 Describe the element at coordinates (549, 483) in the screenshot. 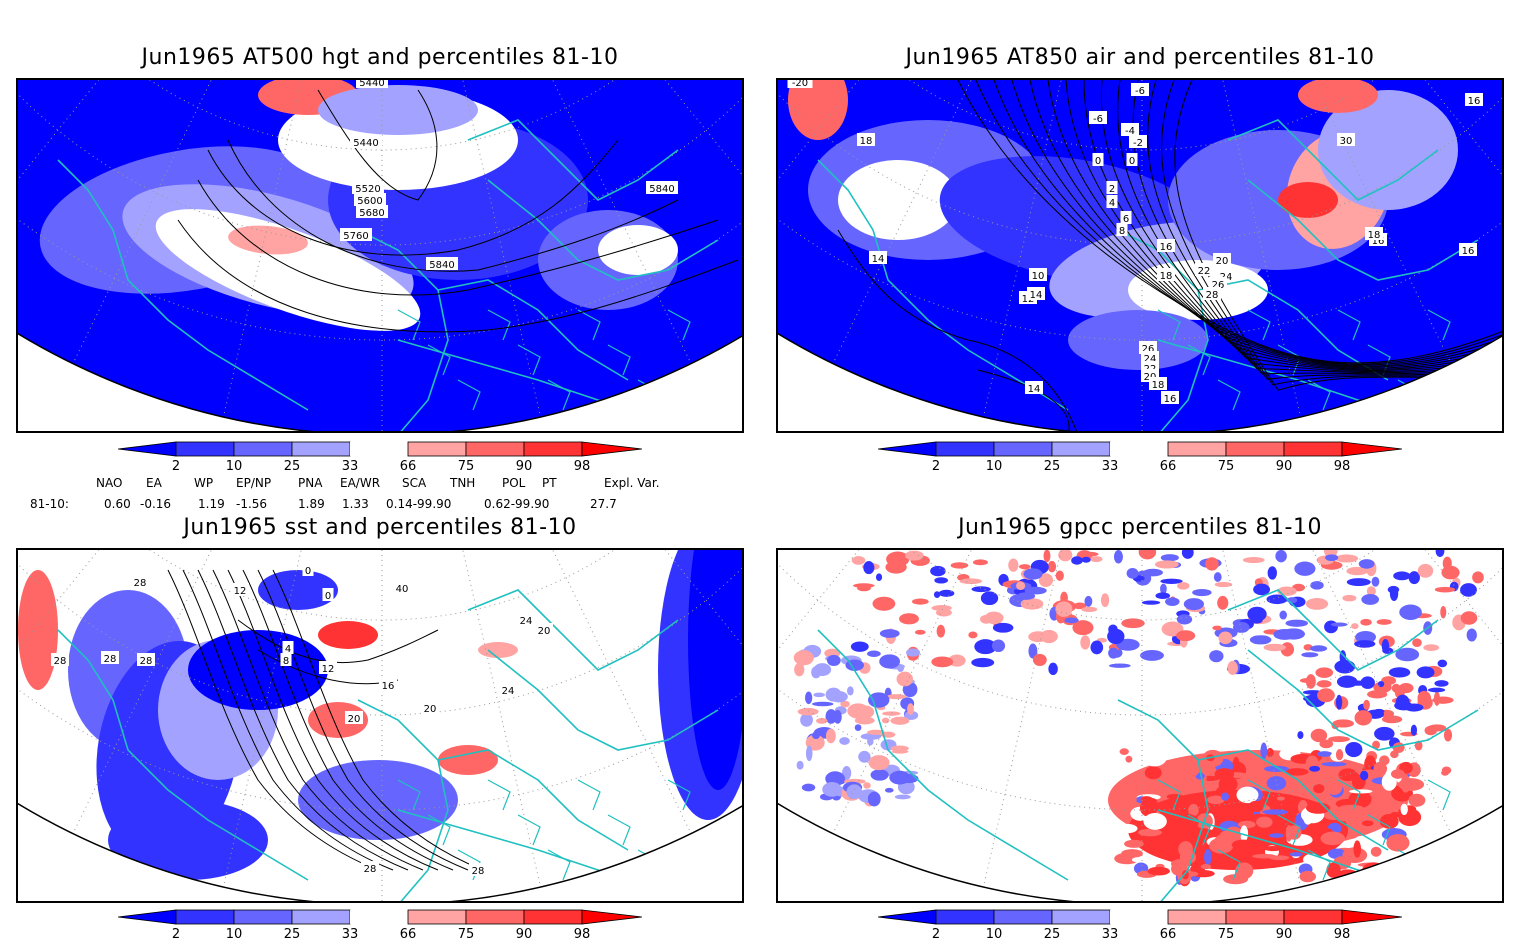

I see `index-header-pt: PT` at that location.